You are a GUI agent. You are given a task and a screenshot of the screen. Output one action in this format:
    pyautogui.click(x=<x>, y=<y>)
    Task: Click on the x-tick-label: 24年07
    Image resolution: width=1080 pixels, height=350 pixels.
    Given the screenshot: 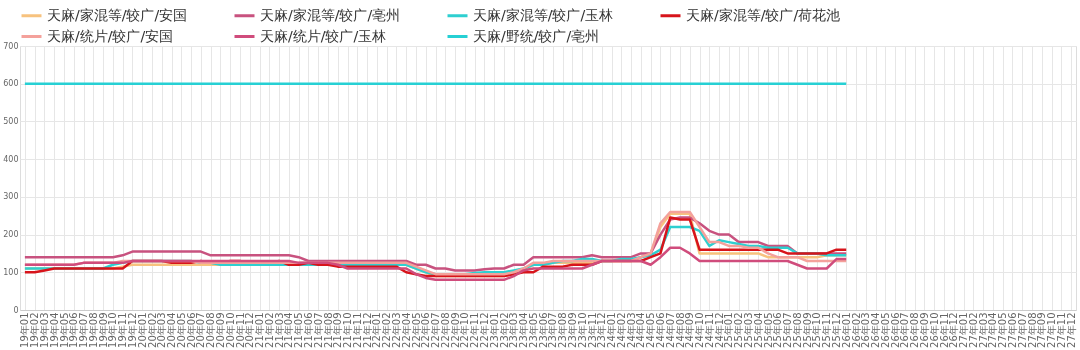 What is the action you would take?
    pyautogui.click(x=670, y=330)
    